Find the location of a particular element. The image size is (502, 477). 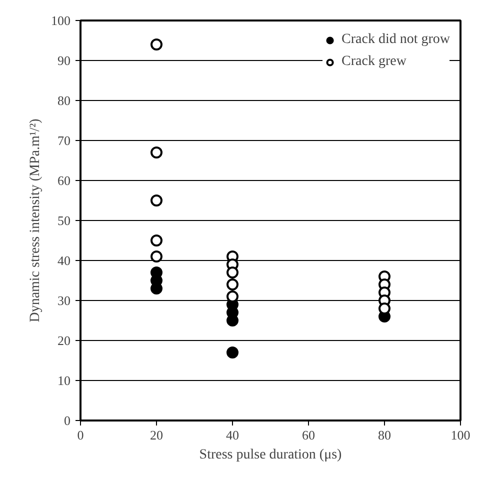

x-tick-label: 20 is located at coordinates (156, 435).